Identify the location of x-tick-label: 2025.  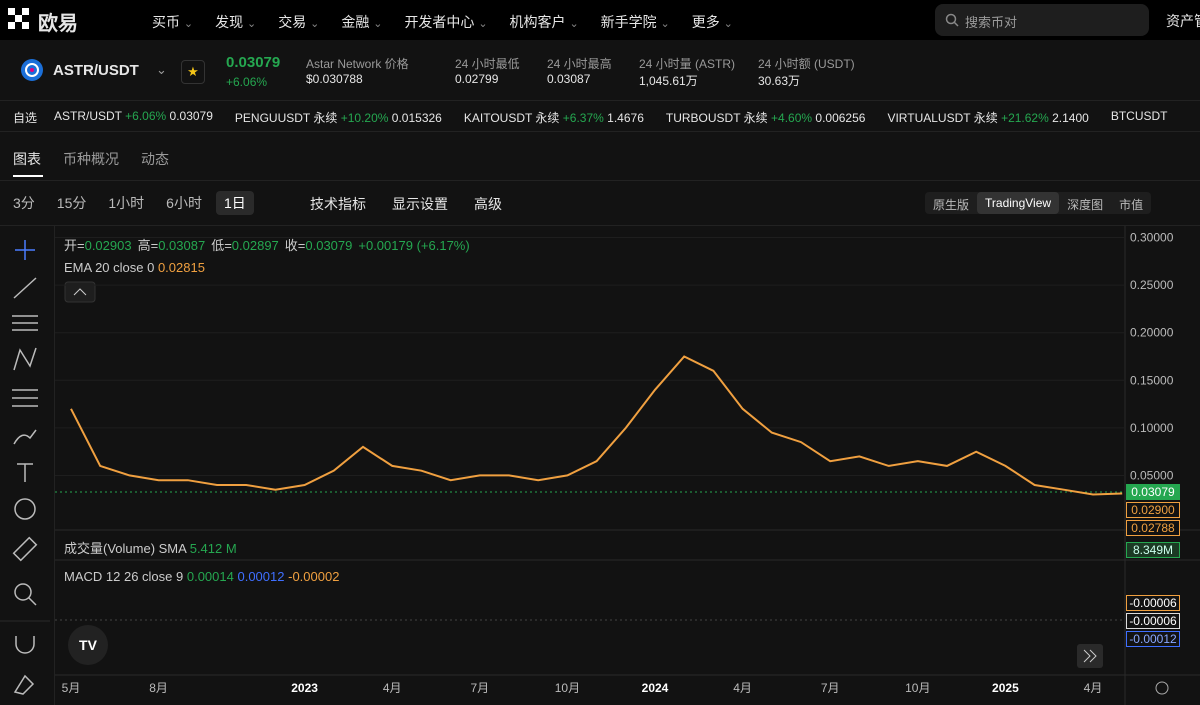
(1005, 688).